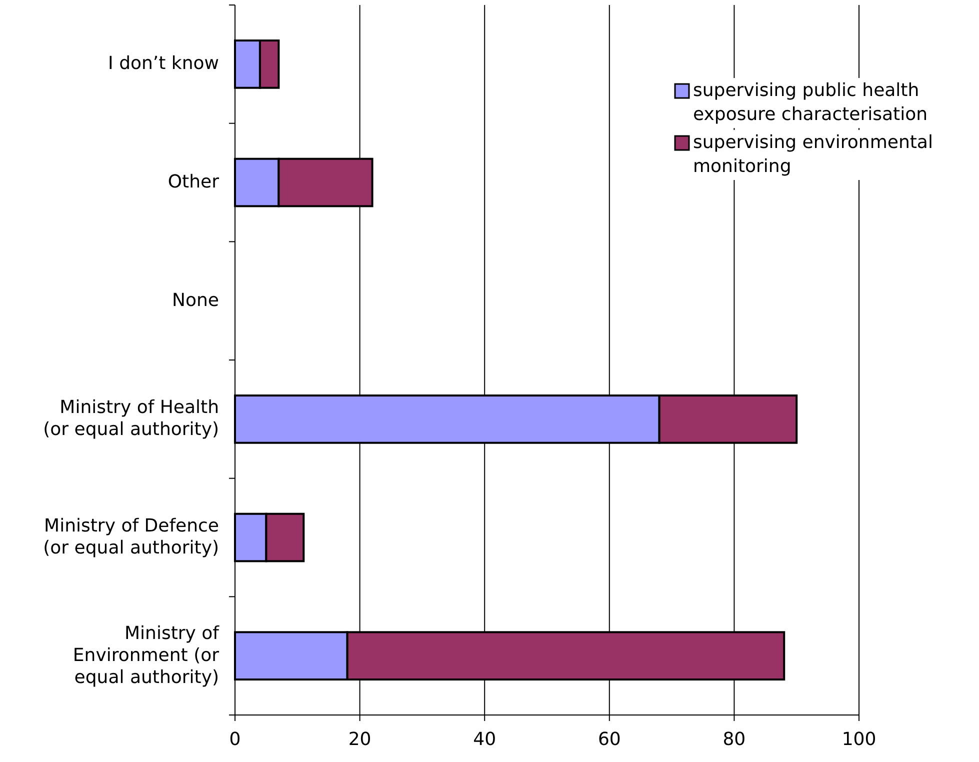 The height and width of the screenshot is (762, 979). I want to click on x-tick-label: 40, so click(484, 739).